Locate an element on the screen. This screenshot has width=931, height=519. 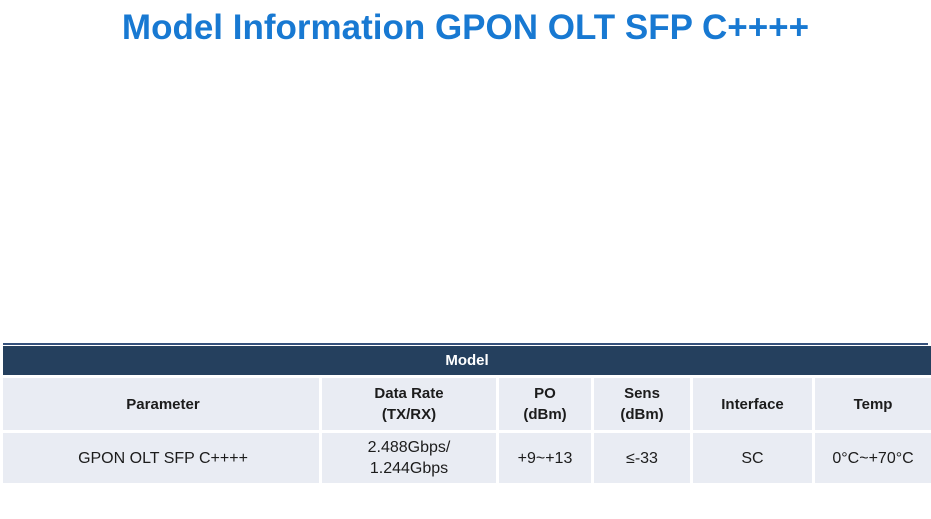
cell-interface-value: SC is located at coordinates (752, 458).